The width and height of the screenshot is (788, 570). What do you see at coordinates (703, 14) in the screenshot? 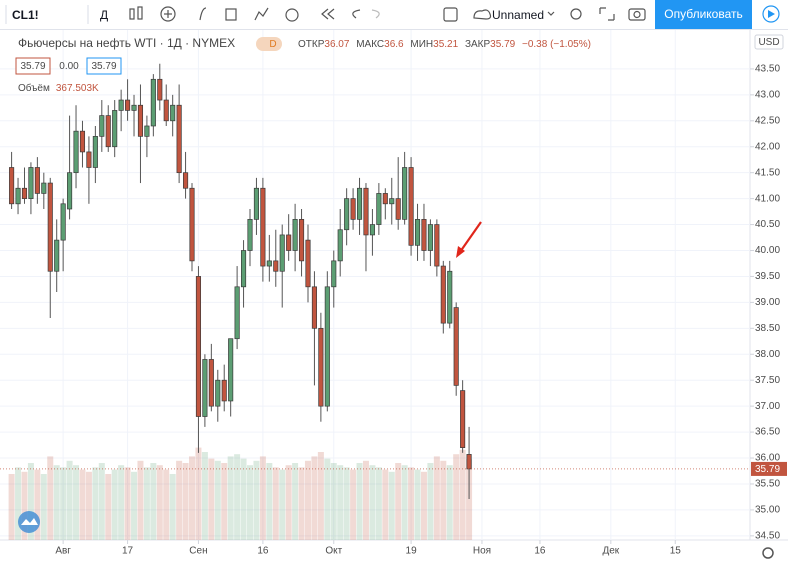
I see `publish-button: Опубликовать` at bounding box center [703, 14].